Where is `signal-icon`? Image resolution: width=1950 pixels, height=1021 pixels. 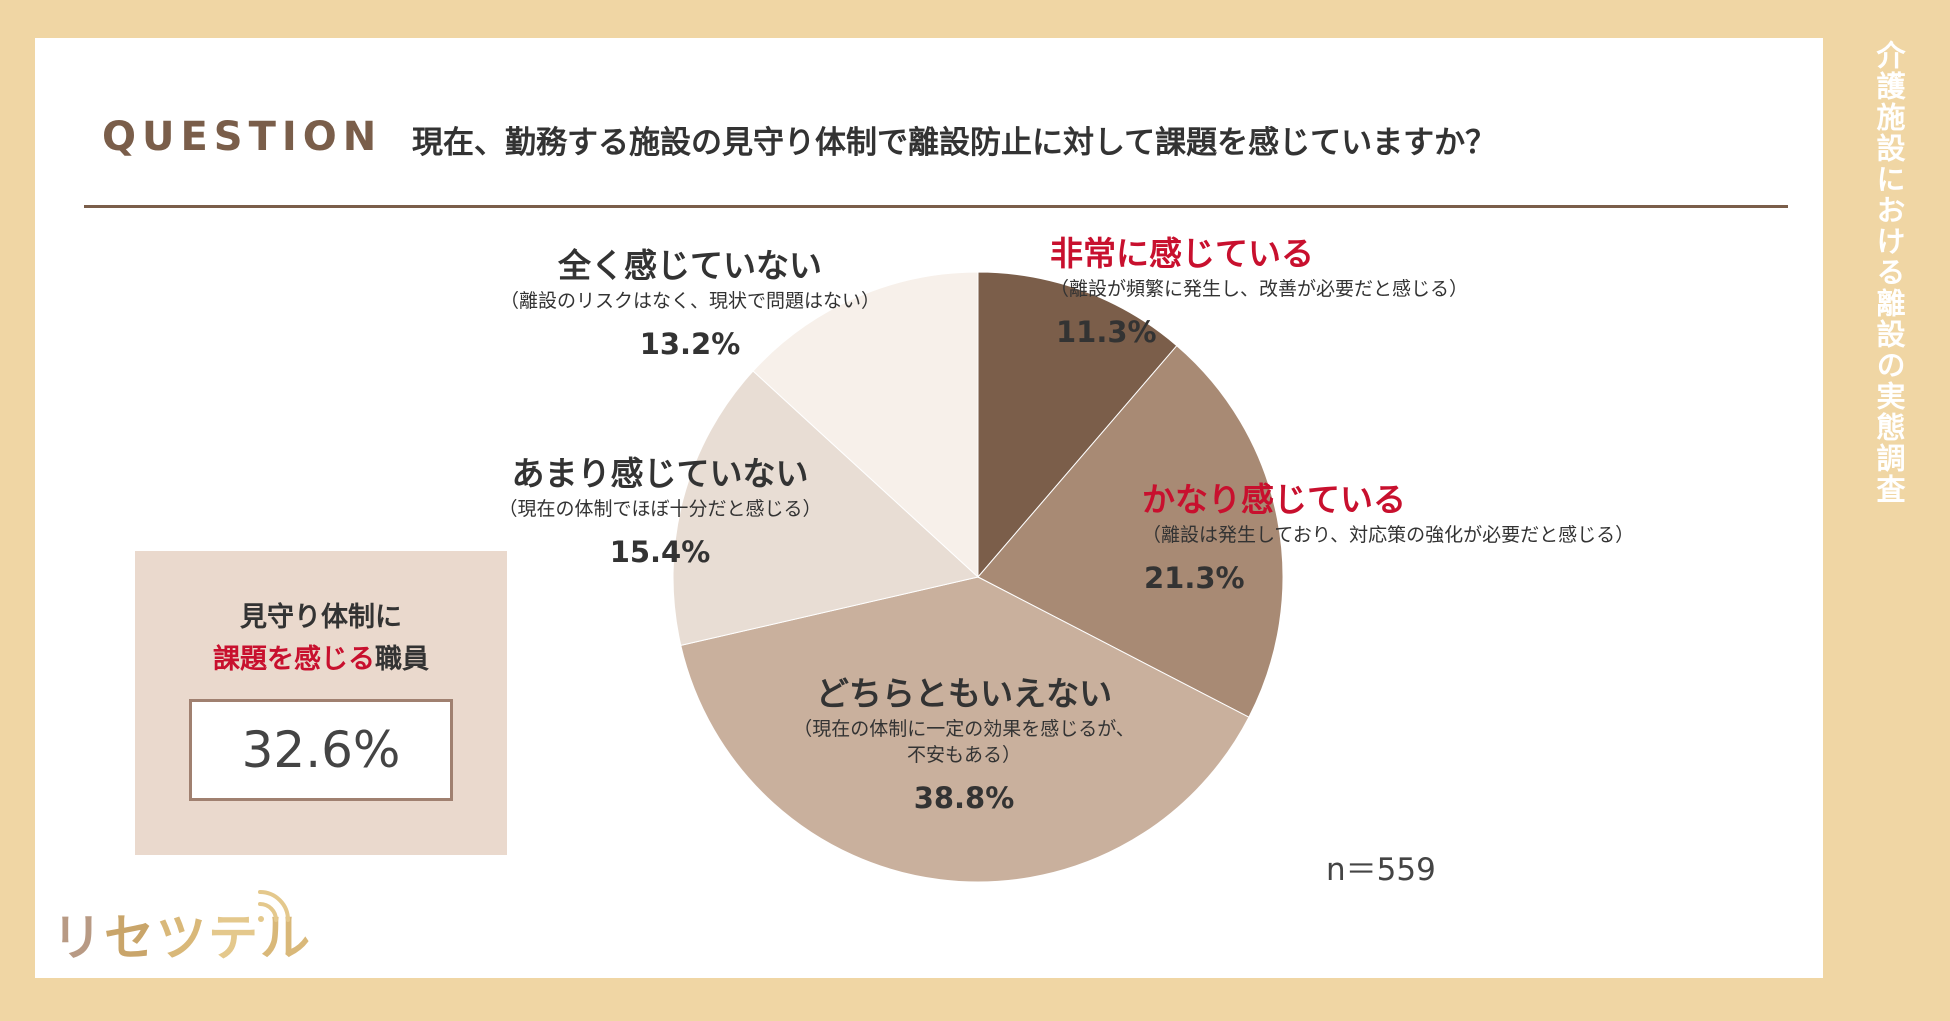 signal-icon is located at coordinates (274, 906).